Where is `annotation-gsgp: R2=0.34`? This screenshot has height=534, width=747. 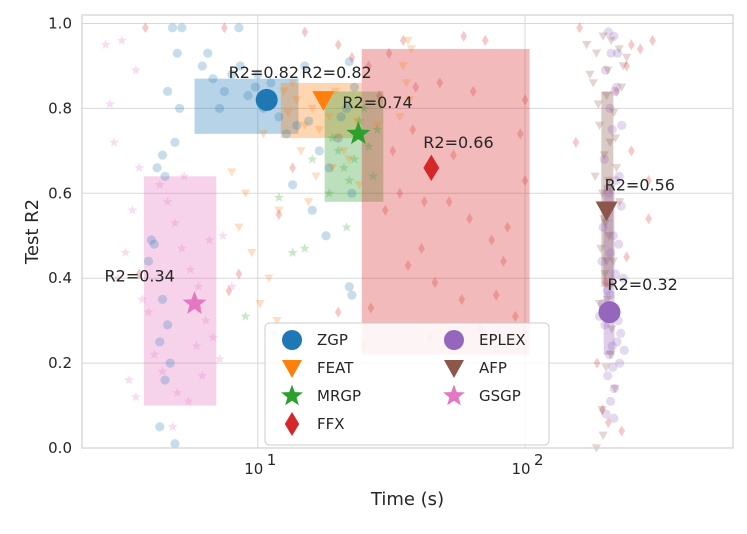 annotation-gsgp: R2=0.34 is located at coordinates (140, 276).